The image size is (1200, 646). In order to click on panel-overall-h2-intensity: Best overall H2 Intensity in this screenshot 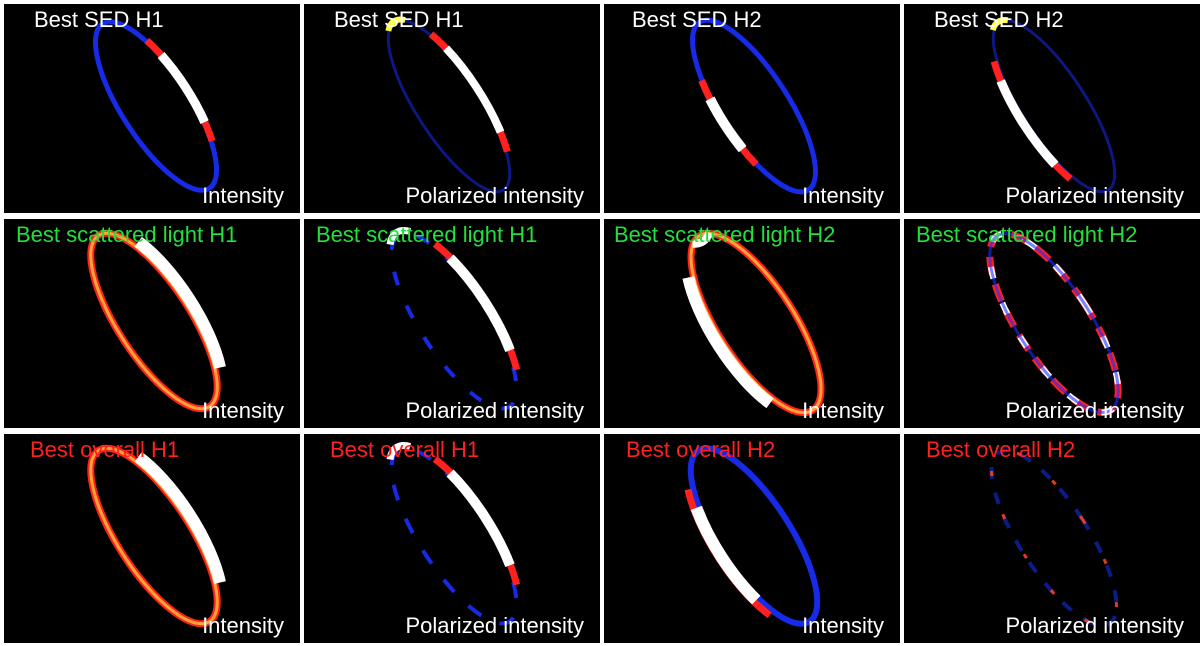, I will do `click(752, 538)`.